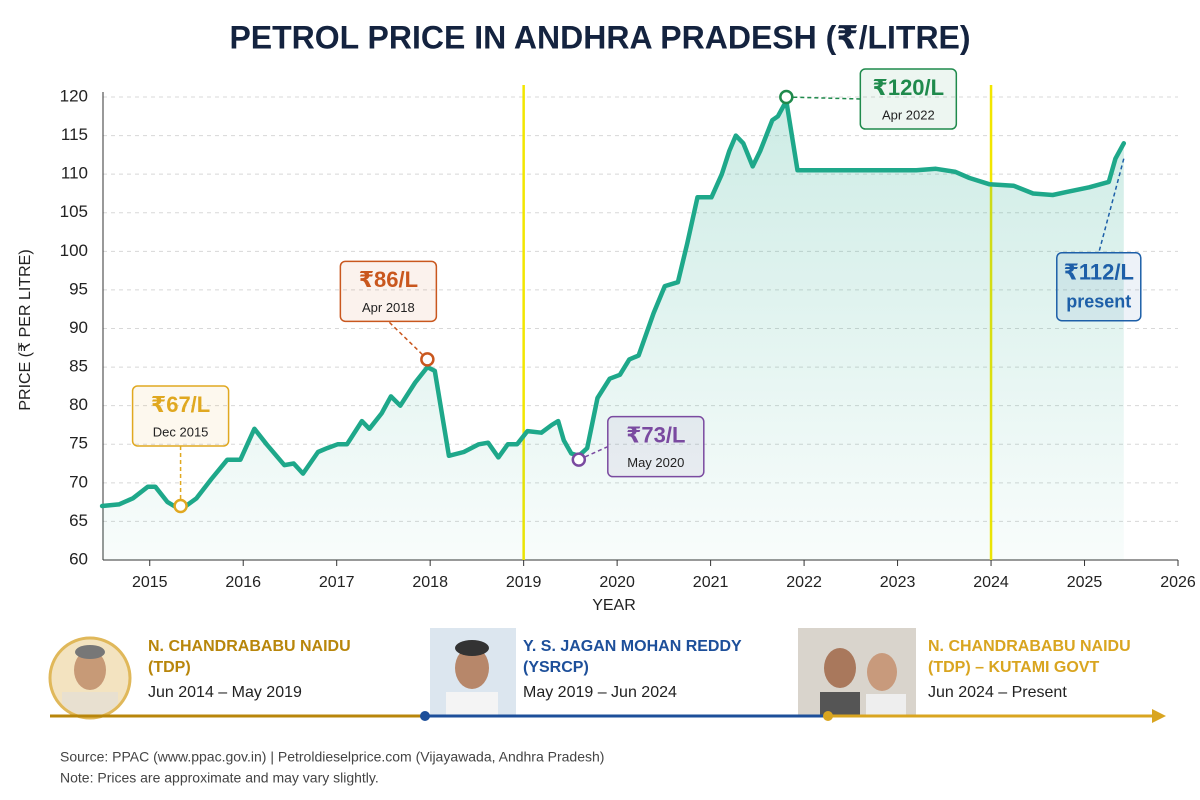 The image size is (1200, 800). What do you see at coordinates (78, 558) in the screenshot?
I see `y-tick-label: 60` at bounding box center [78, 558].